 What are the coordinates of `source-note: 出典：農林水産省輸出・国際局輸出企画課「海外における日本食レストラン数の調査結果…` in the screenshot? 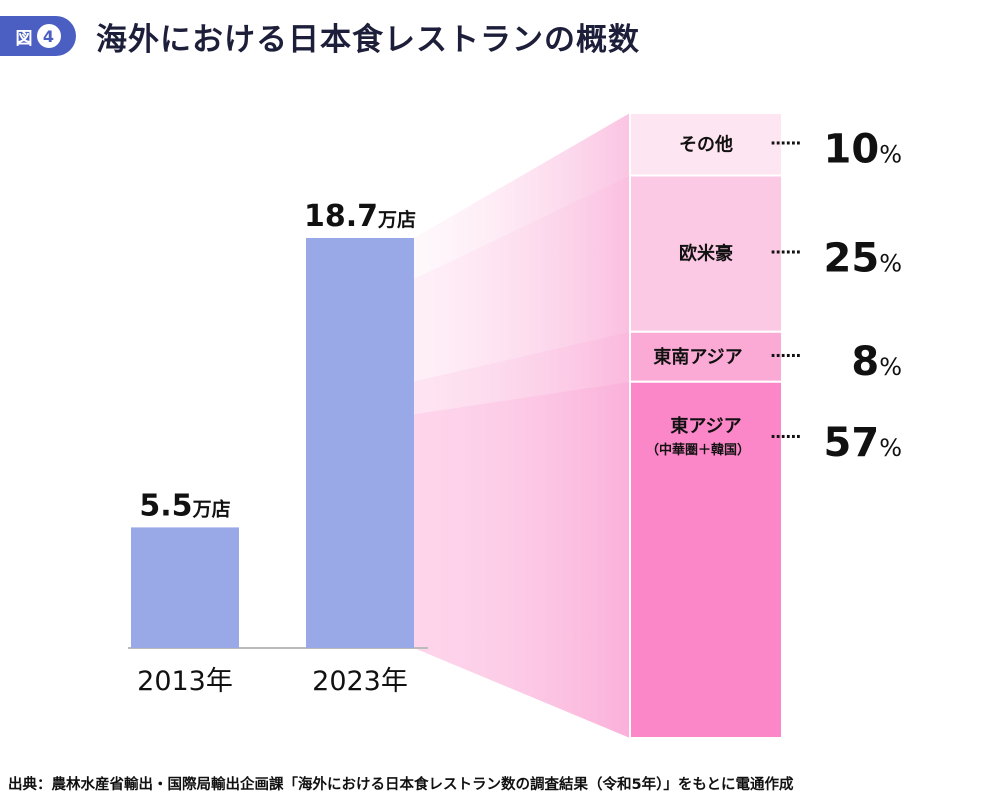 It's located at (401, 785).